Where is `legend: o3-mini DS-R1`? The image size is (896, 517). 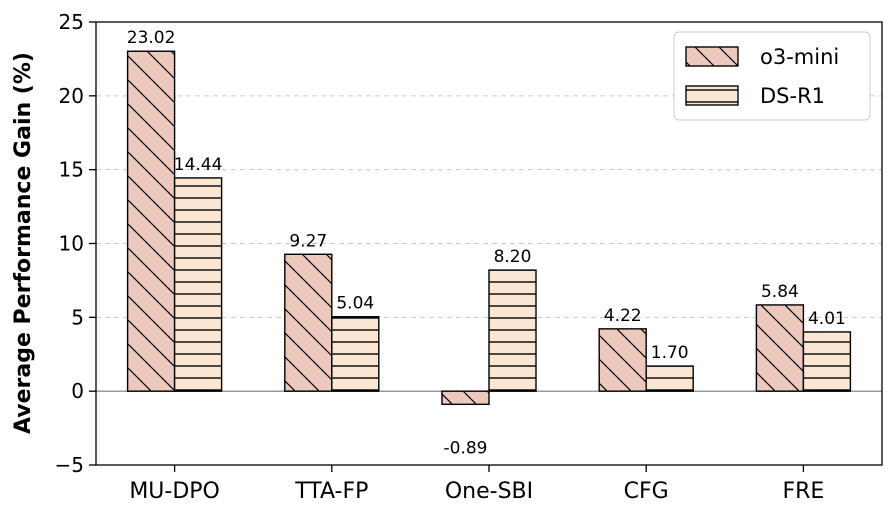 legend: o3-mini DS-R1 is located at coordinates (772, 76).